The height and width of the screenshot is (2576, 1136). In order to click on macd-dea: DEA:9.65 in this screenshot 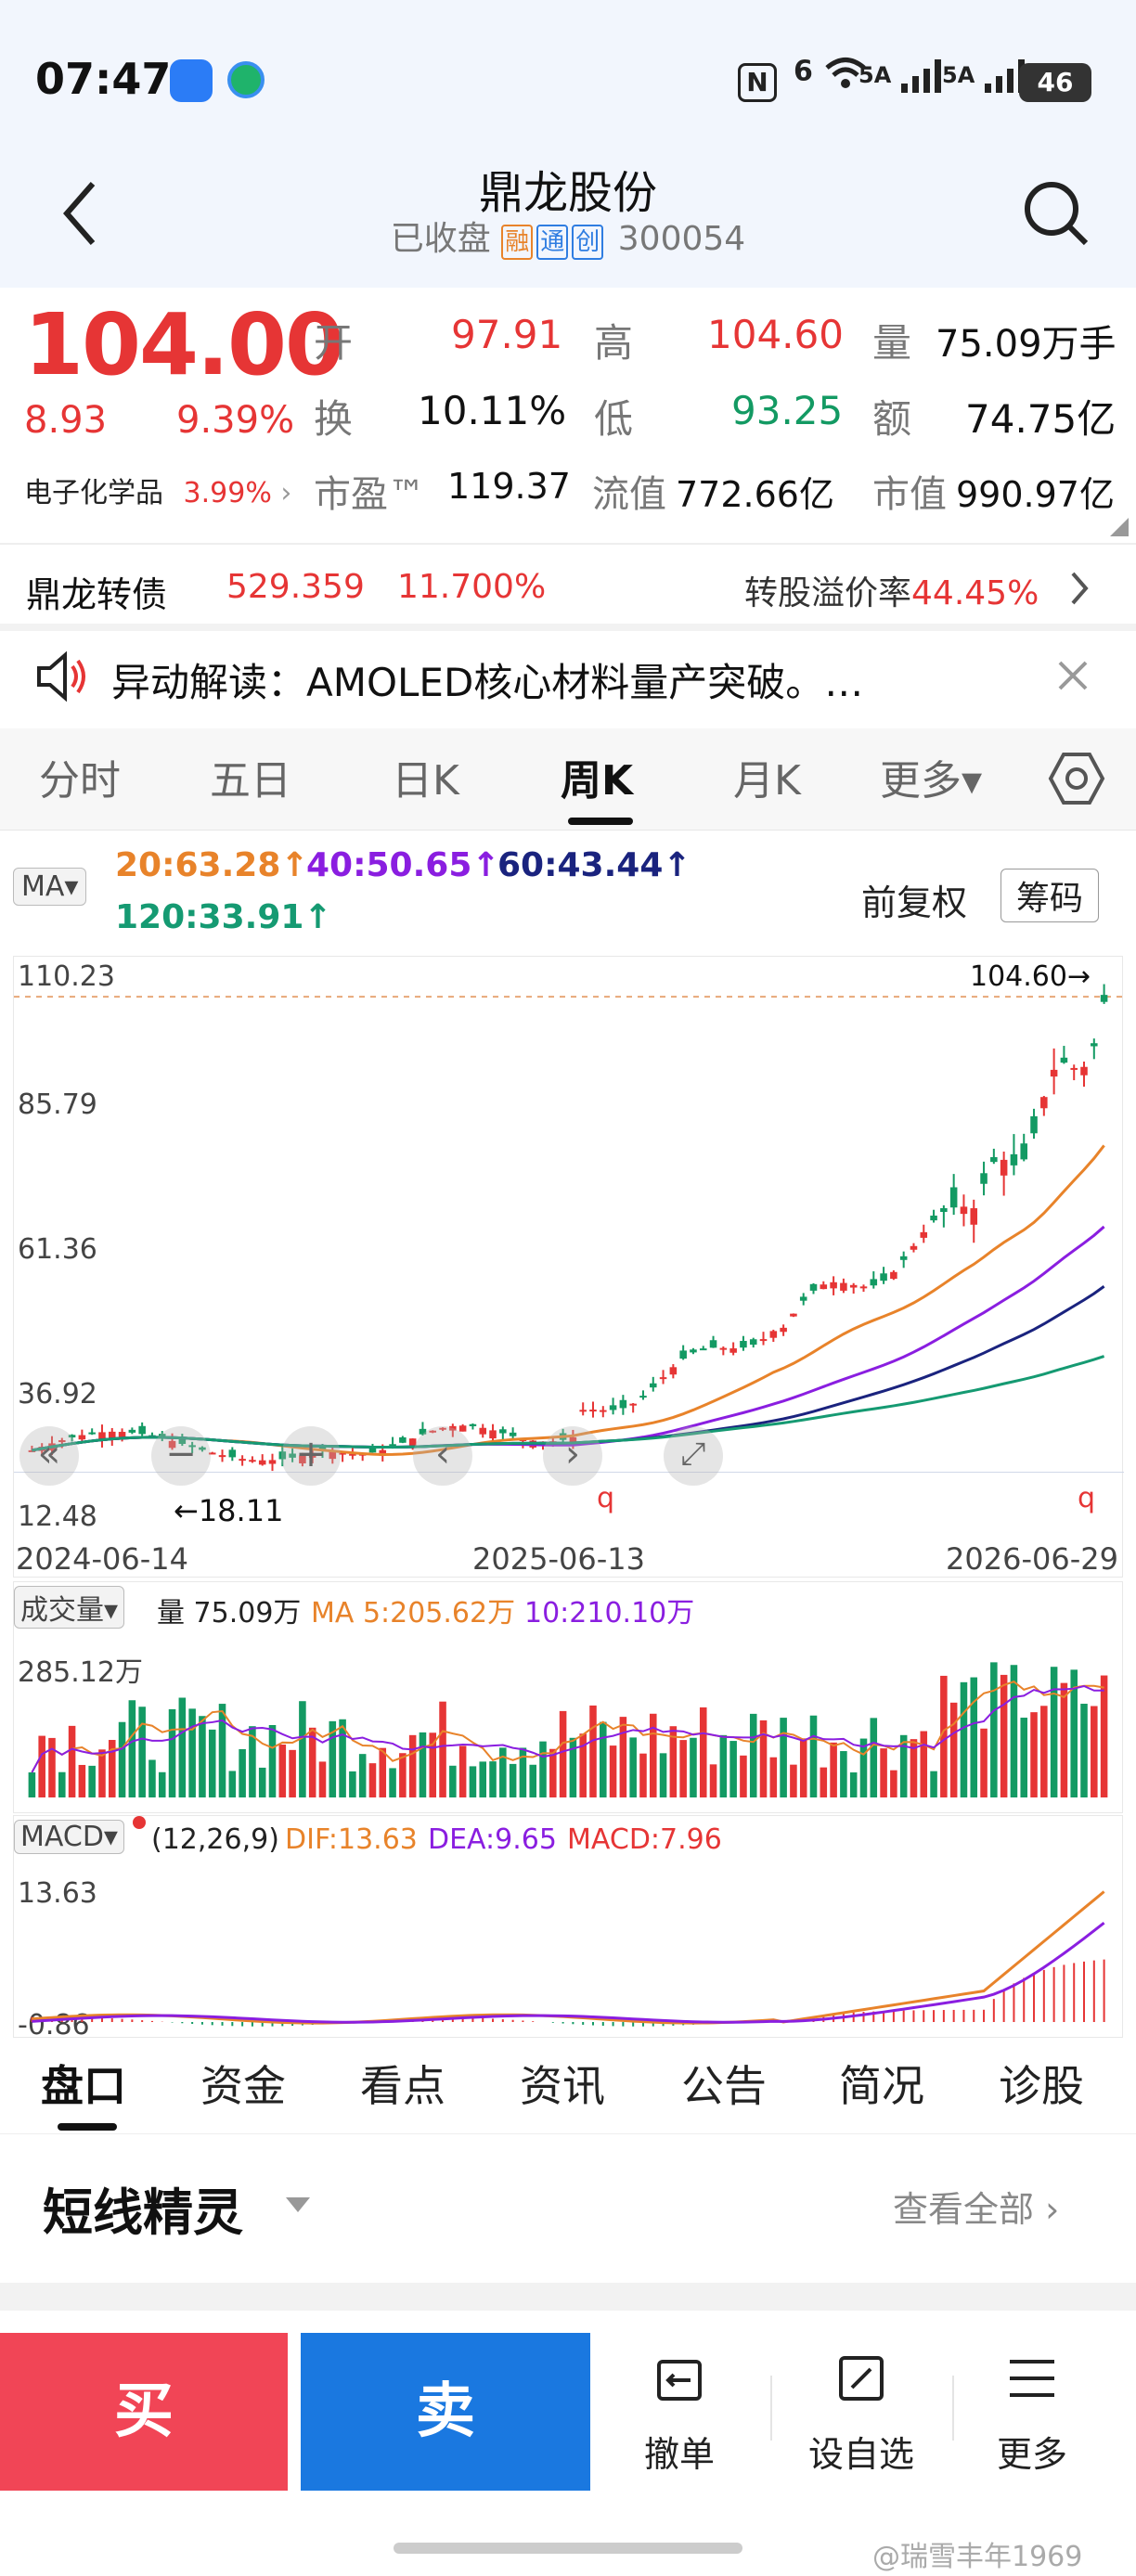, I will do `click(492, 1840)`.